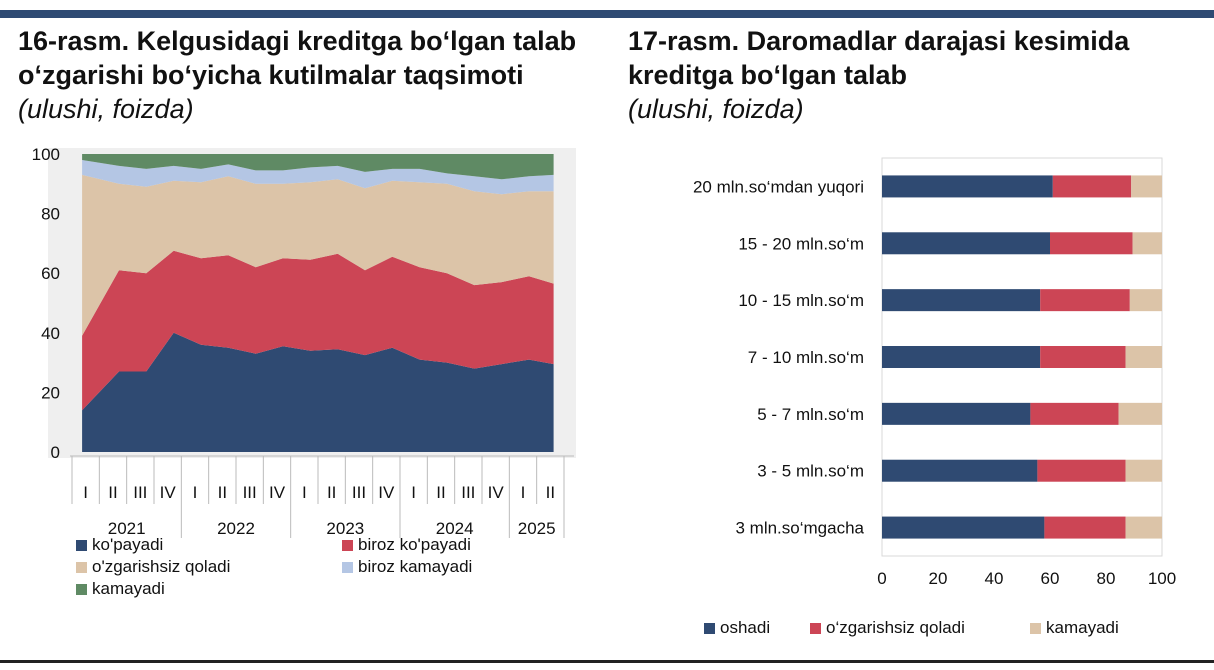  What do you see at coordinates (55, 452) in the screenshot?
I see `y-tick-label: 0` at bounding box center [55, 452].